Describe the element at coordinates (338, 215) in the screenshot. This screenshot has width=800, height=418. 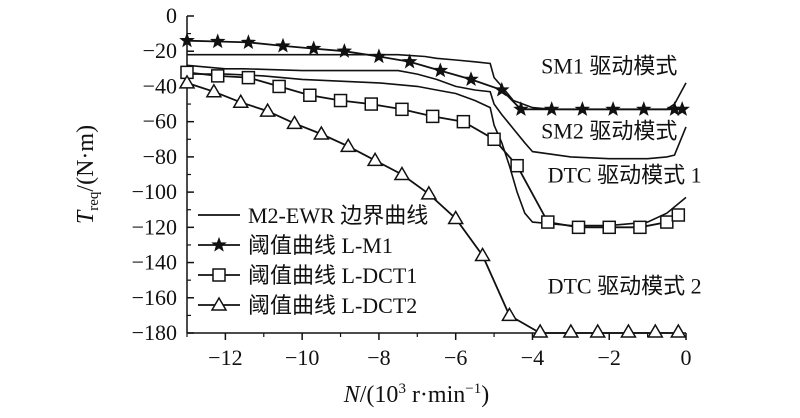
I see `legend-label: M2-EWR 边界曲线` at that location.